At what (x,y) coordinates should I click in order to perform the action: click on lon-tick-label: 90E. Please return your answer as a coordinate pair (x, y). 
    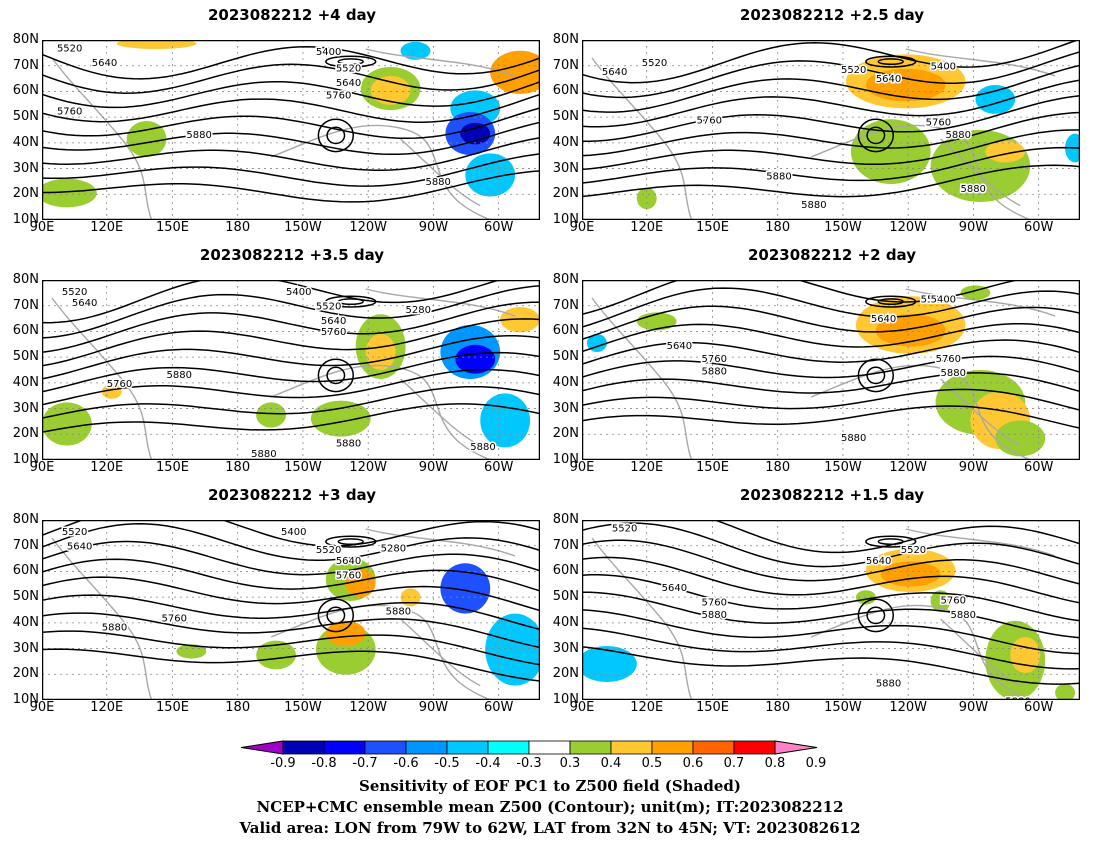
    Looking at the image, I should click on (582, 467).